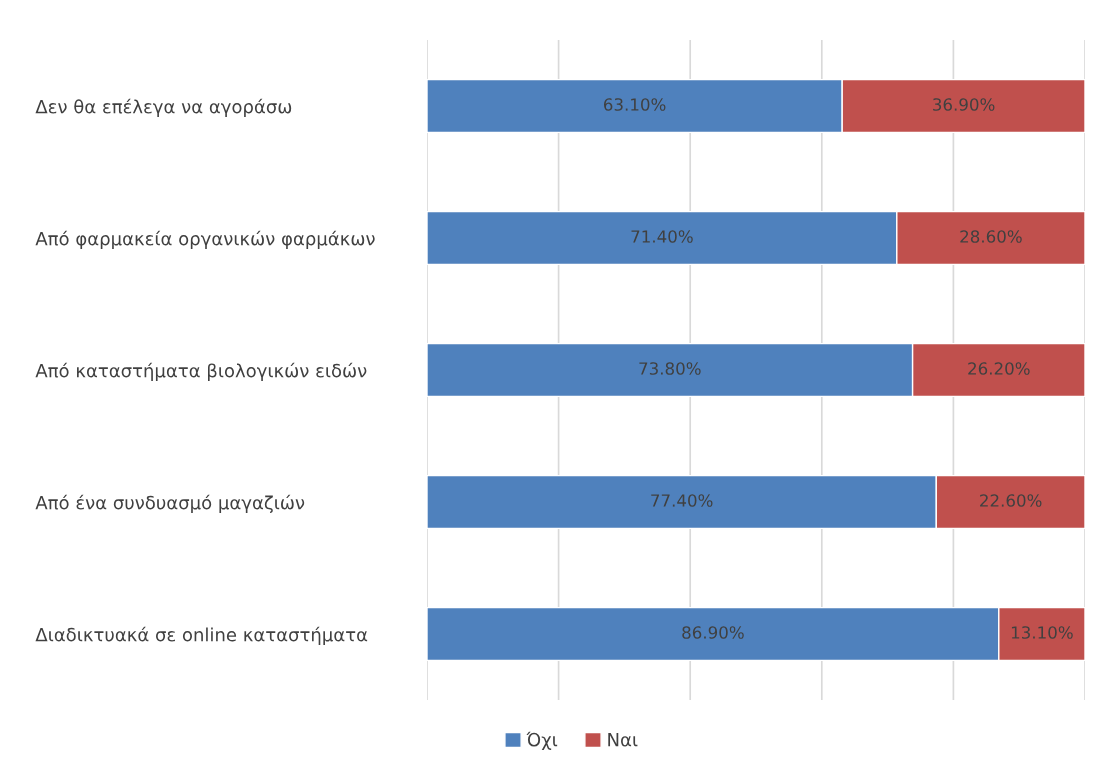 The height and width of the screenshot is (774, 1099). What do you see at coordinates (662, 236) in the screenshot?
I see `data-label: 71.40%` at bounding box center [662, 236].